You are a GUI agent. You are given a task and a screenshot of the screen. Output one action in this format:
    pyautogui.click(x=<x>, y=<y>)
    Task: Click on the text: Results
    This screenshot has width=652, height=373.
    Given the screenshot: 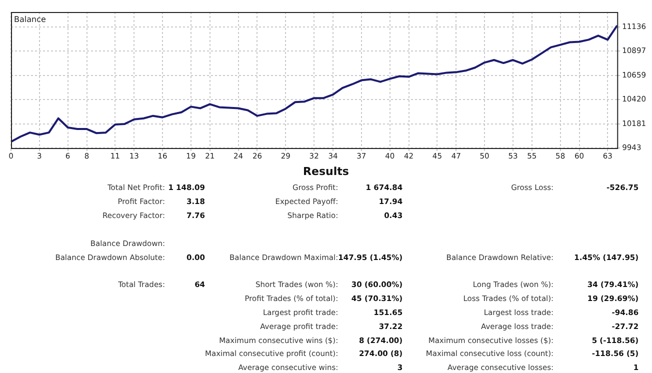 What is the action you would take?
    pyautogui.click(x=326, y=171)
    